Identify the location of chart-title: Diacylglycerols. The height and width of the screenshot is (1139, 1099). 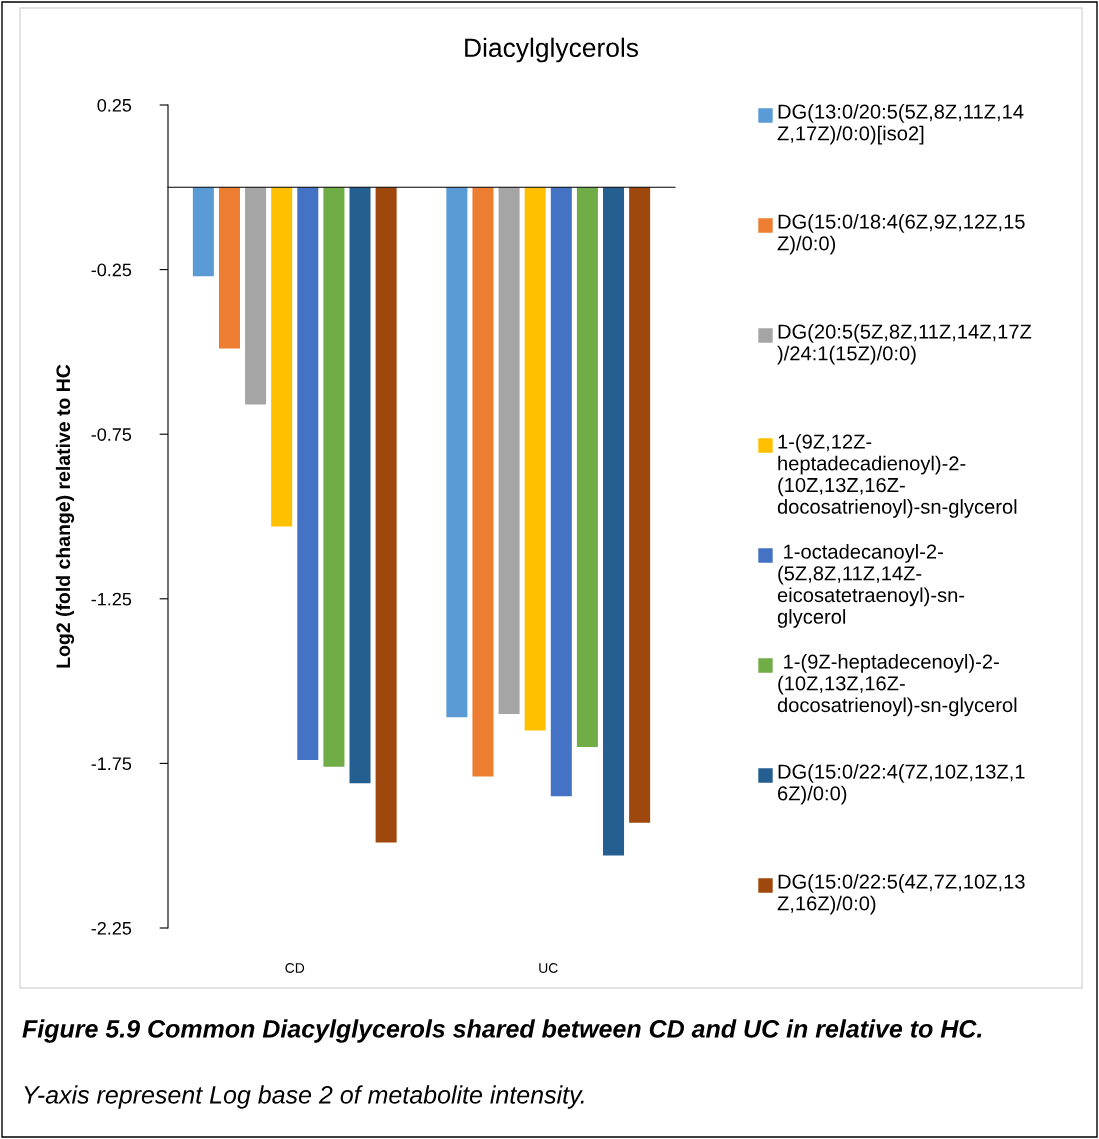
(552, 50).